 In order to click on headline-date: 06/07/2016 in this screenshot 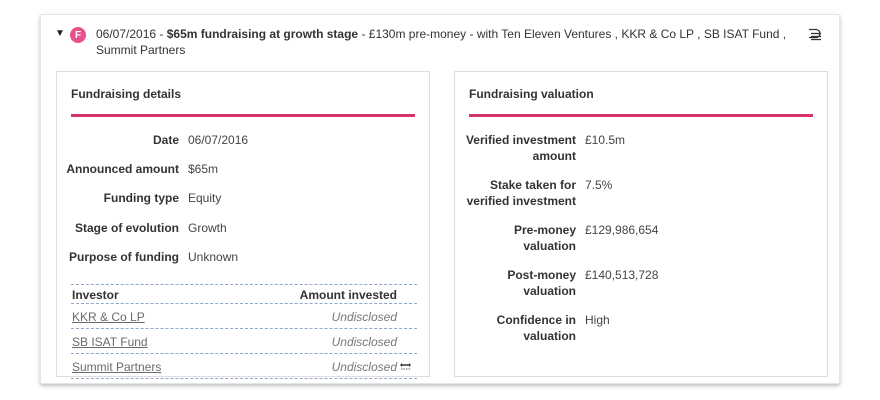, I will do `click(126, 34)`.